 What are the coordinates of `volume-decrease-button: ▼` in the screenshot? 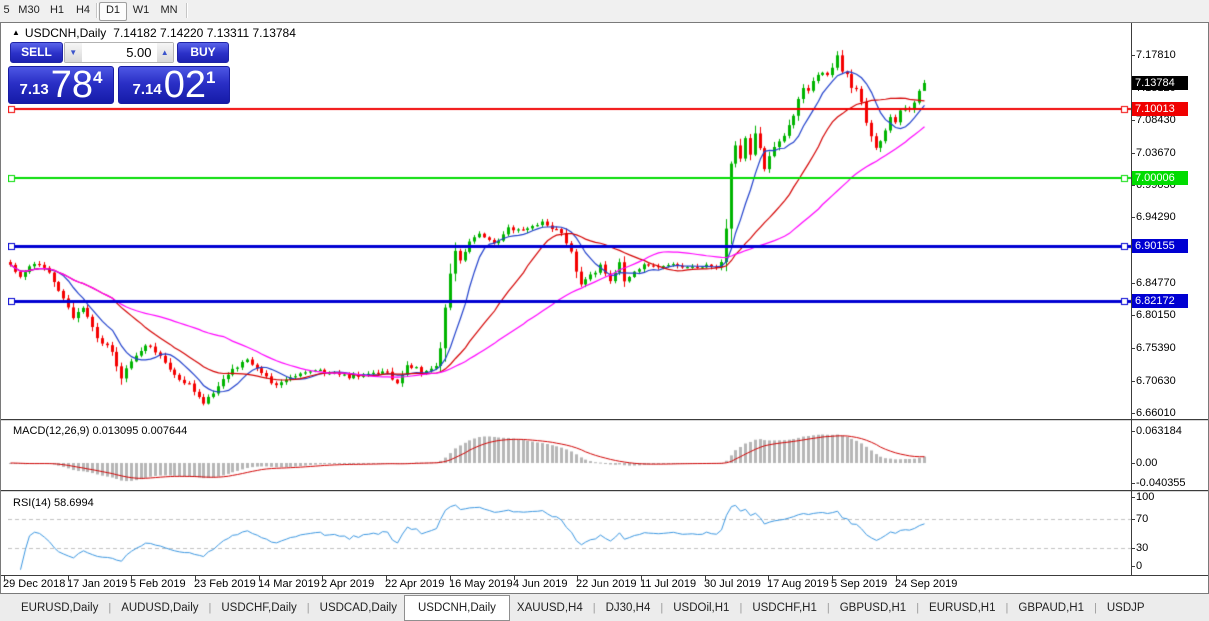 It's located at (73, 52).